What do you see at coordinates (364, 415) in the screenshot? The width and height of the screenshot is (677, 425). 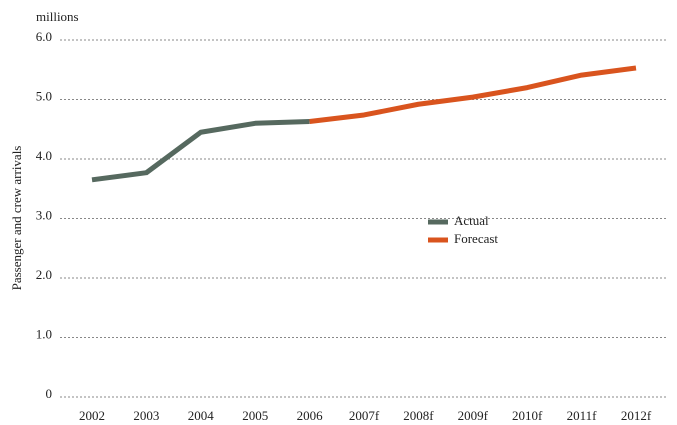 I see `x-tick-label: 2007f` at bounding box center [364, 415].